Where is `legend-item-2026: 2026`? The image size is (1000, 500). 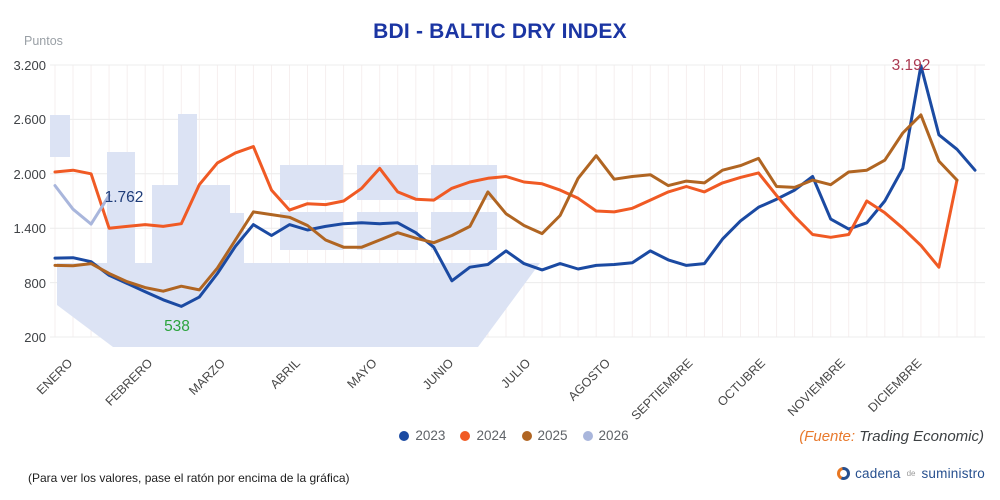 legend-item-2026: 2026 is located at coordinates (605, 435).